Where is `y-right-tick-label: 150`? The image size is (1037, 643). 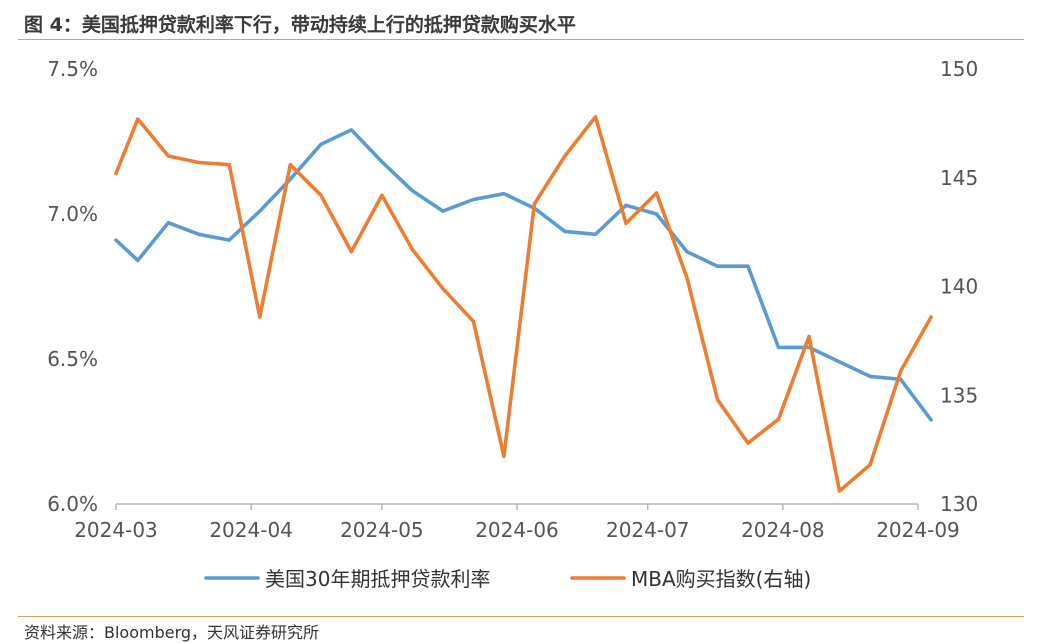
y-right-tick-label: 150 is located at coordinates (959, 69).